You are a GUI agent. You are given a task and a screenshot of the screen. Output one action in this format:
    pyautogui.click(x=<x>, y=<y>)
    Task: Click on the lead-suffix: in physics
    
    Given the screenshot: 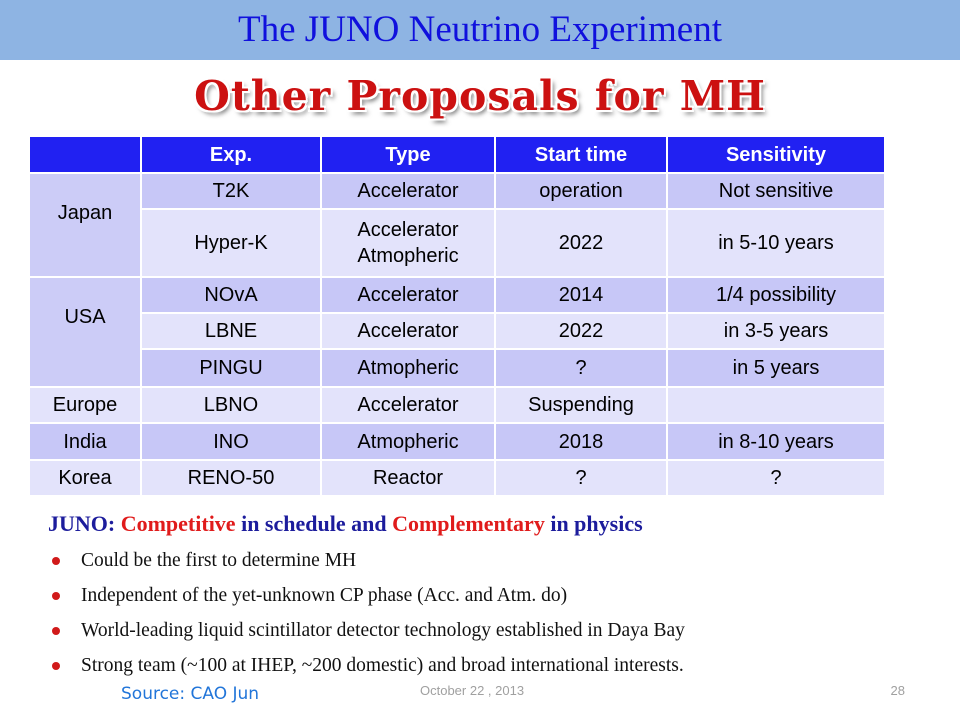 What is the action you would take?
    pyautogui.click(x=593, y=523)
    